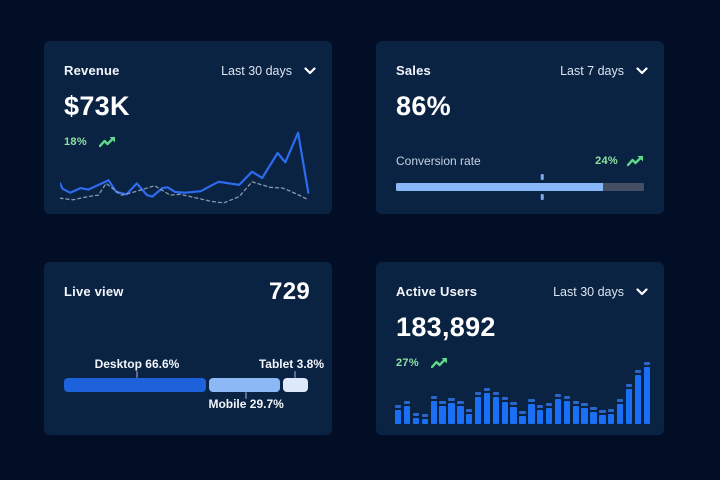  Describe the element at coordinates (592, 70) in the screenshot. I see `sales-range-label: Last 7 days` at that location.